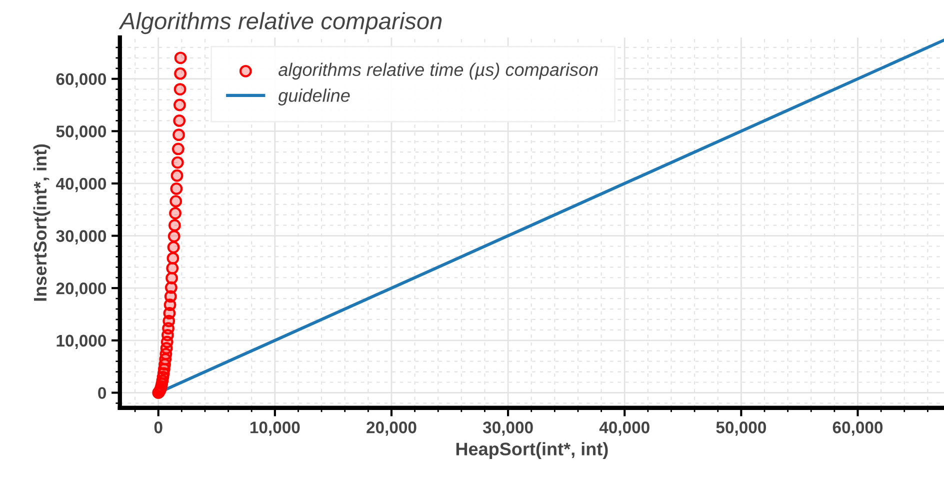 This screenshot has height=481, width=944. Describe the element at coordinates (81, 289) in the screenshot. I see `y-tick-label: 20,000` at that location.